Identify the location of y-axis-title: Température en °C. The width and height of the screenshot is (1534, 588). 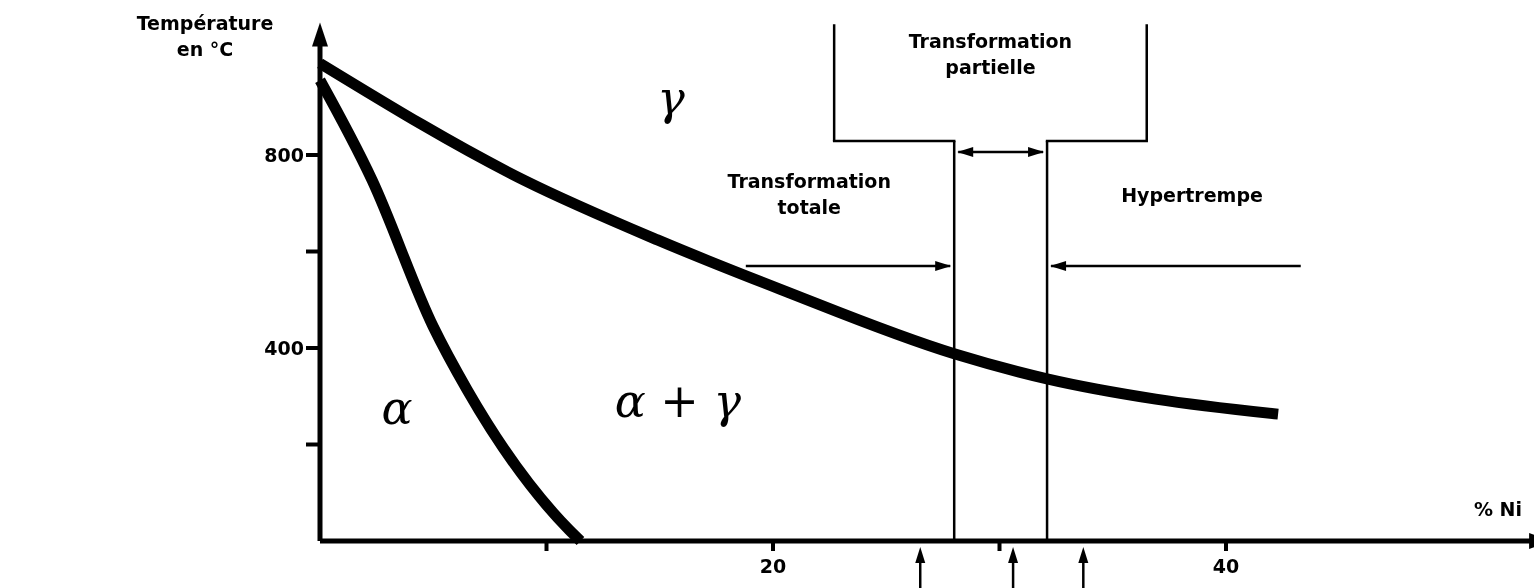
(205, 36).